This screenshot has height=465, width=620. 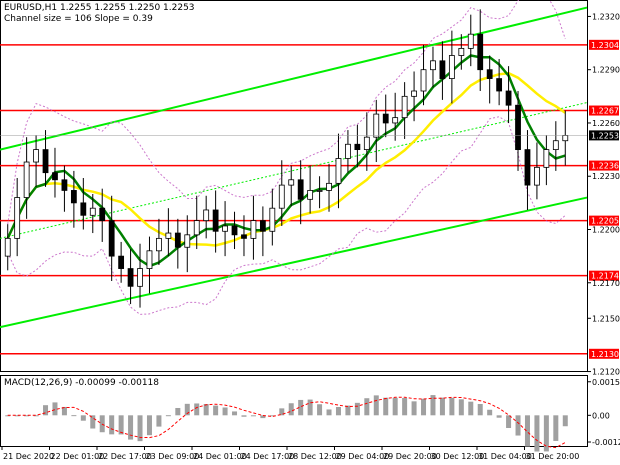 What do you see at coordinates (458, 456) in the screenshot?
I see `time-label: 30 Dec 12:00` at bounding box center [458, 456].